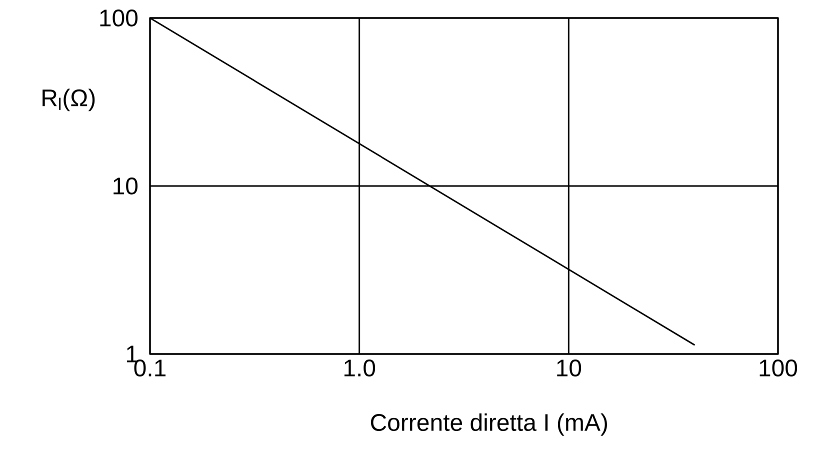 This screenshot has width=818, height=454. I want to click on x-axis-title: Corrente diretta I (mA), so click(488, 424).